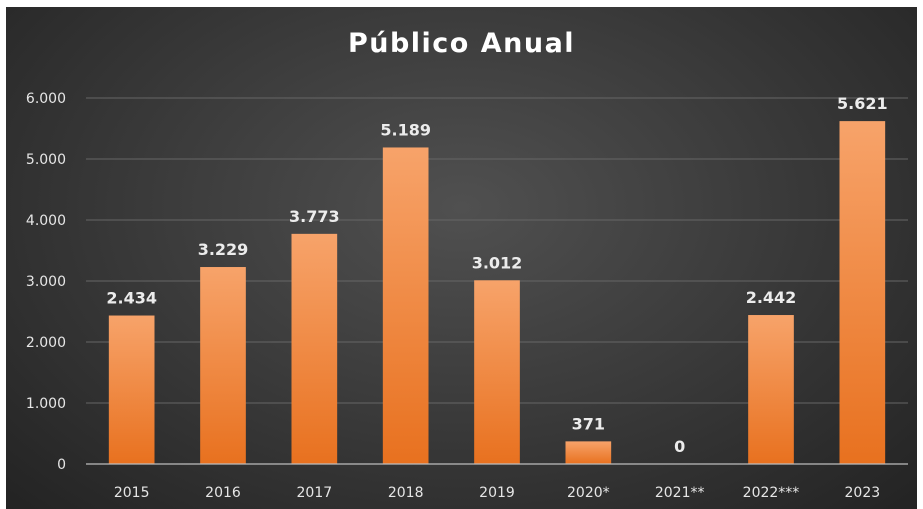  What do you see at coordinates (588, 493) in the screenshot?
I see `x-tick-label: 2020*` at bounding box center [588, 493].